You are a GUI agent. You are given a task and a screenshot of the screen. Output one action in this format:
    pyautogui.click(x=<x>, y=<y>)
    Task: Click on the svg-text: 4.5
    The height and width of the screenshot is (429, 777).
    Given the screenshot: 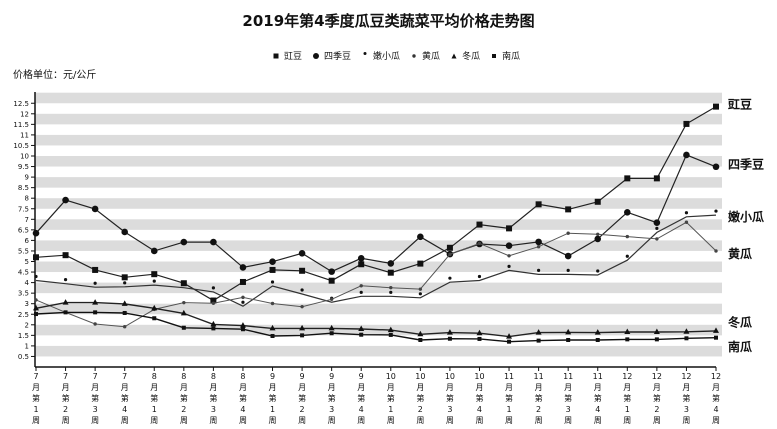 What is the action you would take?
    pyautogui.click(x=23, y=273)
    